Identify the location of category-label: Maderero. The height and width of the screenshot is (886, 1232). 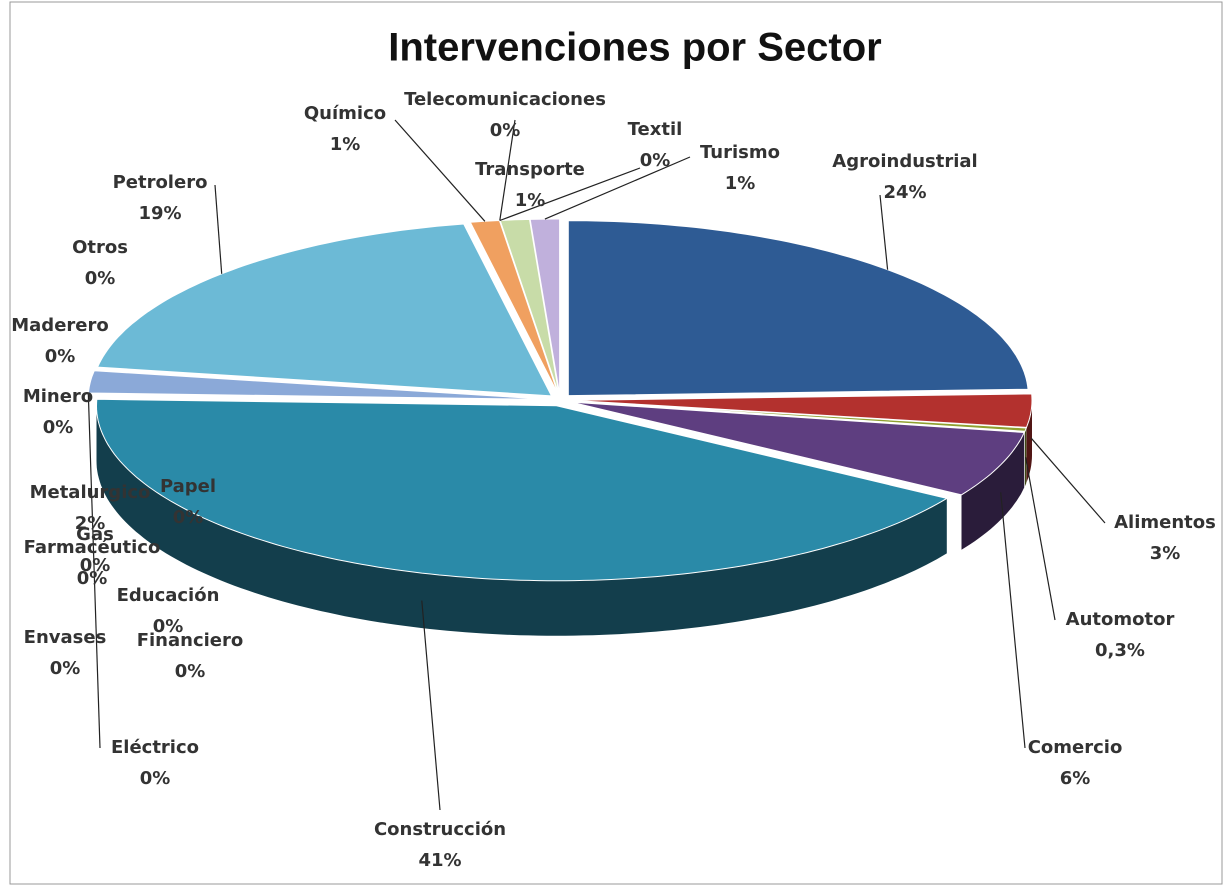
(59, 325).